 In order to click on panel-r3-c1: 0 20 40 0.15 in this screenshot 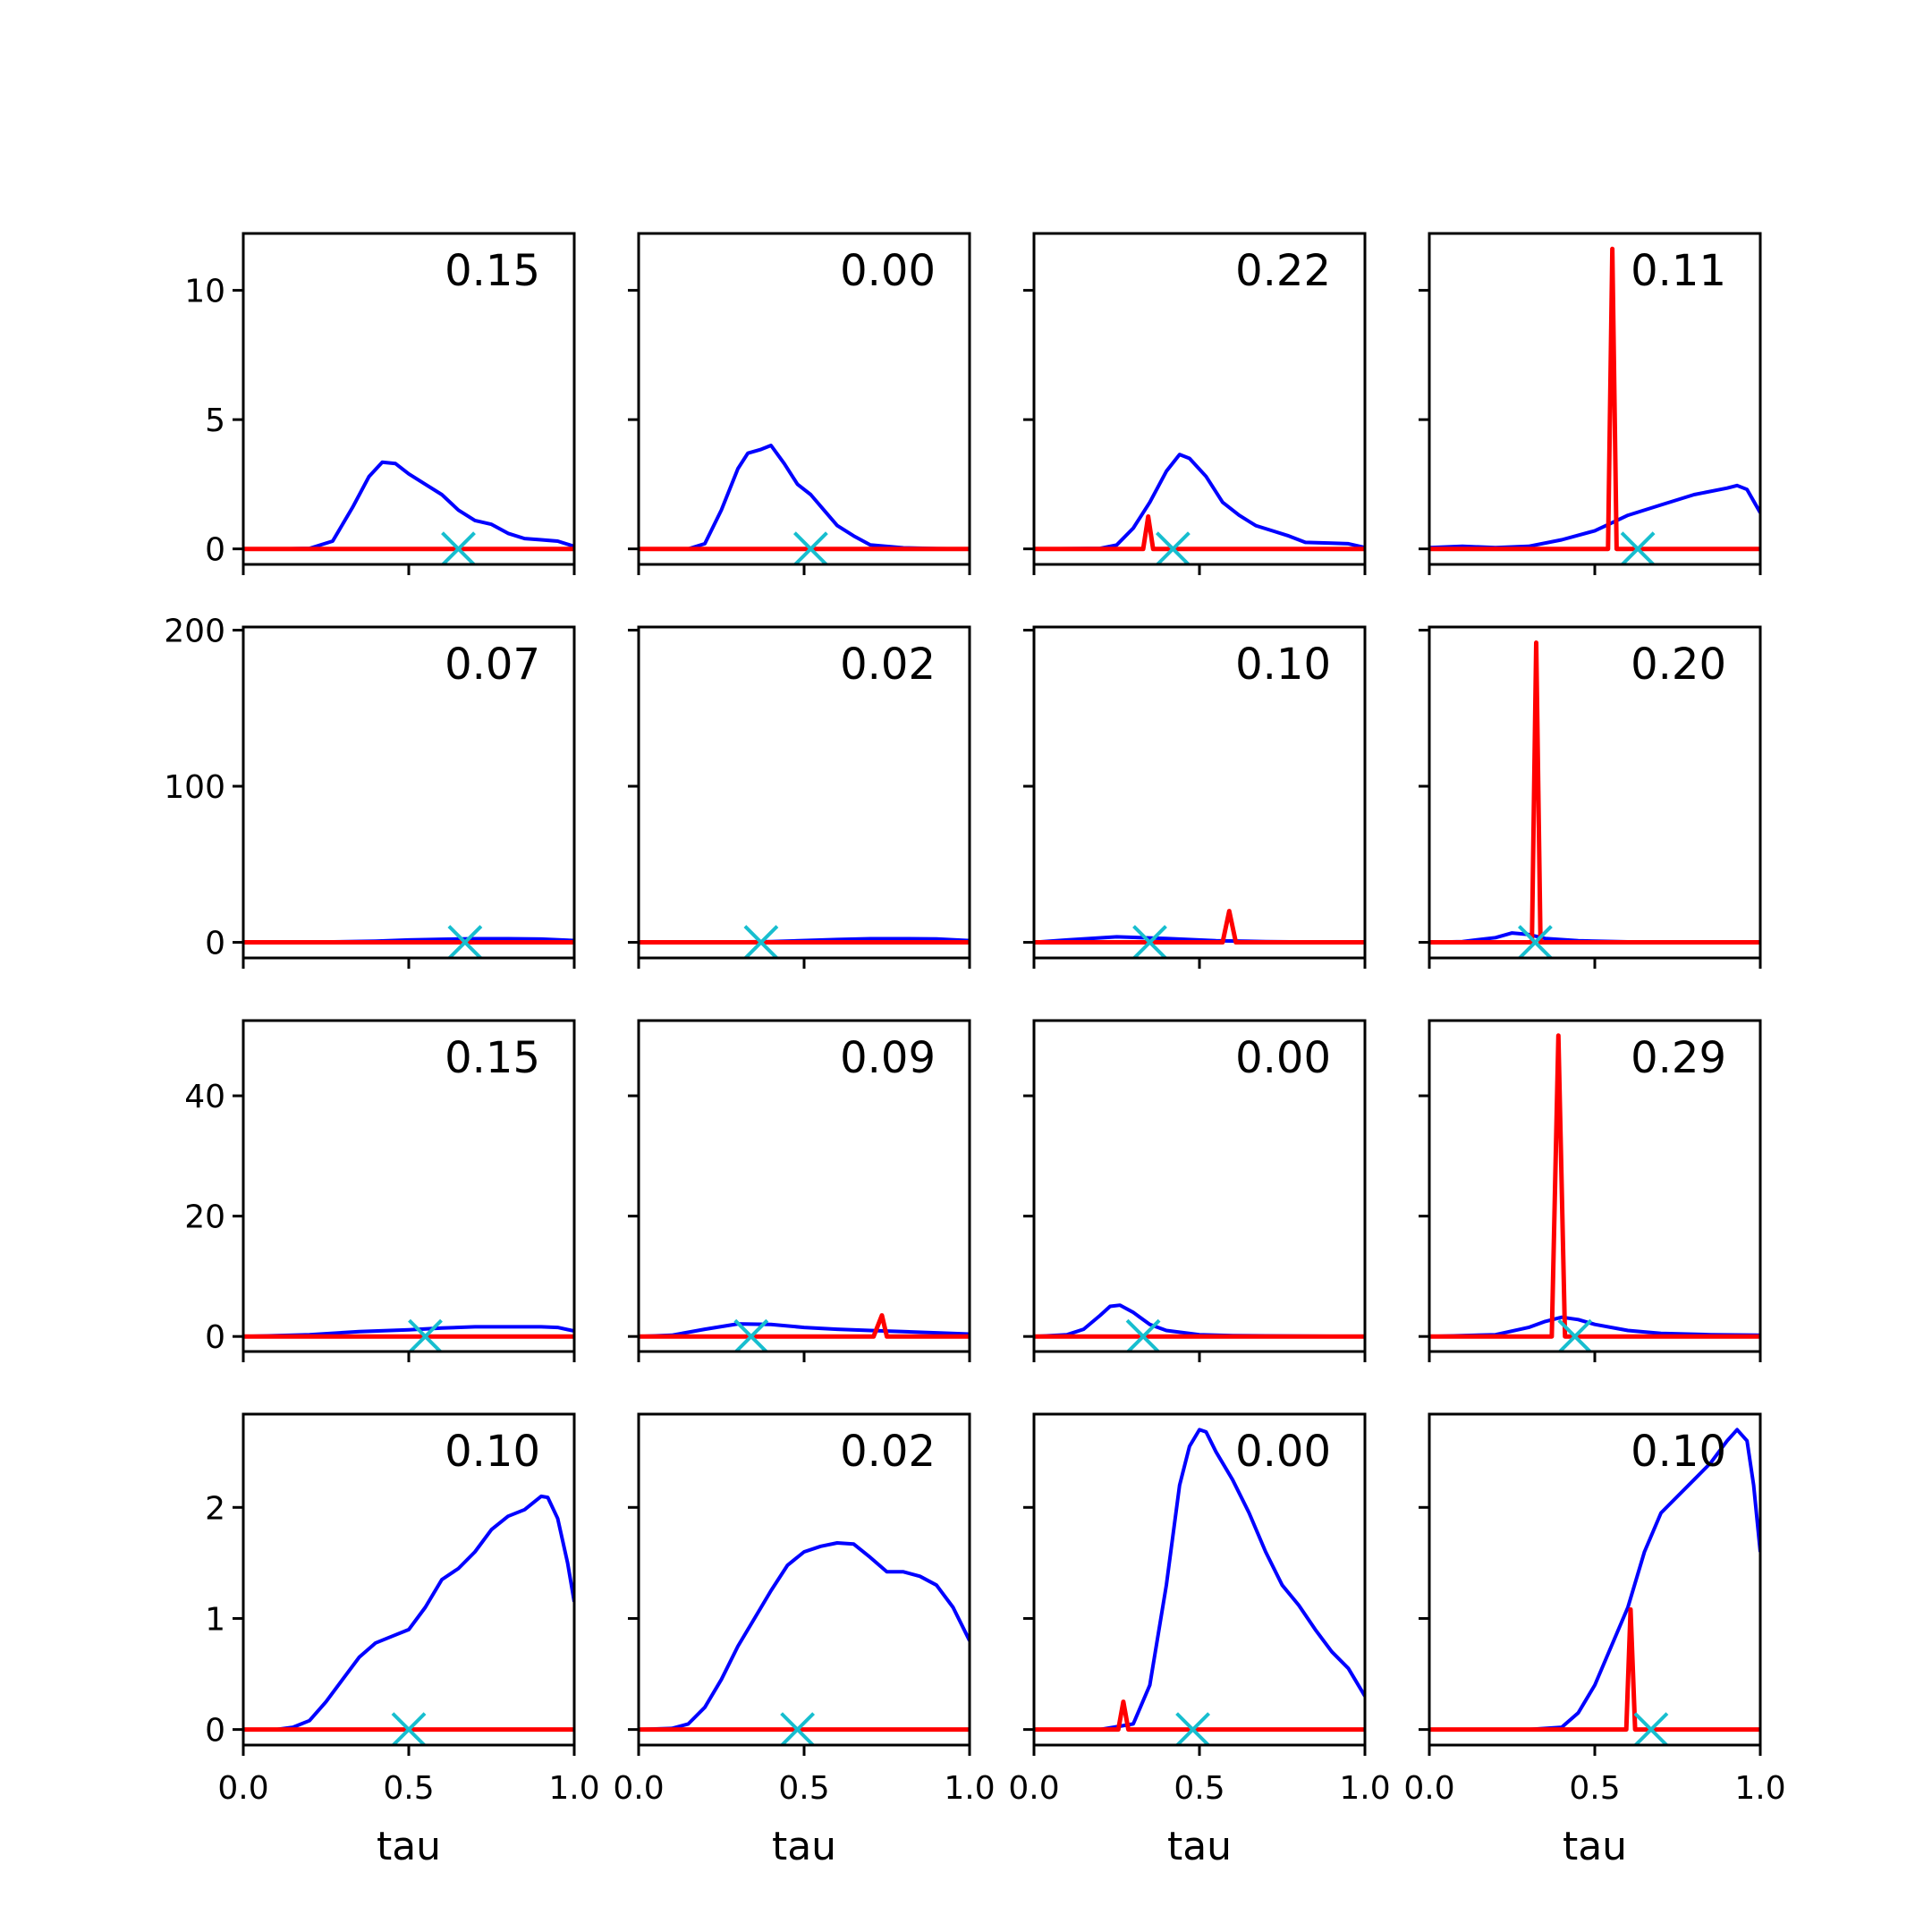, I will do `click(380, 1190)`.